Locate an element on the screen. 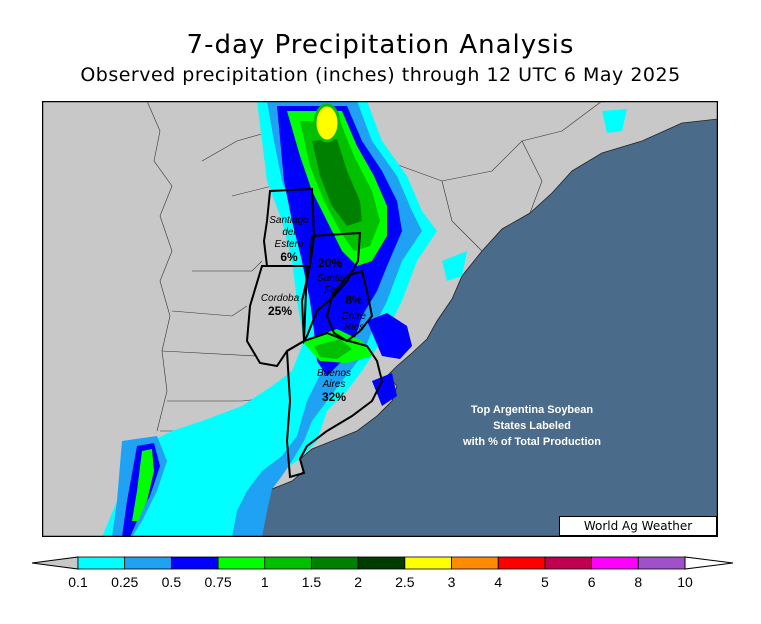  legend-label: 0.25 is located at coordinates (125, 582).